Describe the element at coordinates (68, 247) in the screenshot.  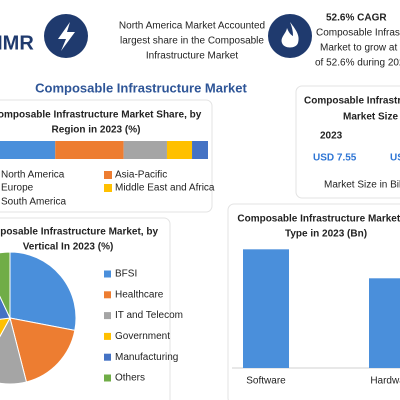
I see `chart-title: Vertical In 2023 (%)` at that location.